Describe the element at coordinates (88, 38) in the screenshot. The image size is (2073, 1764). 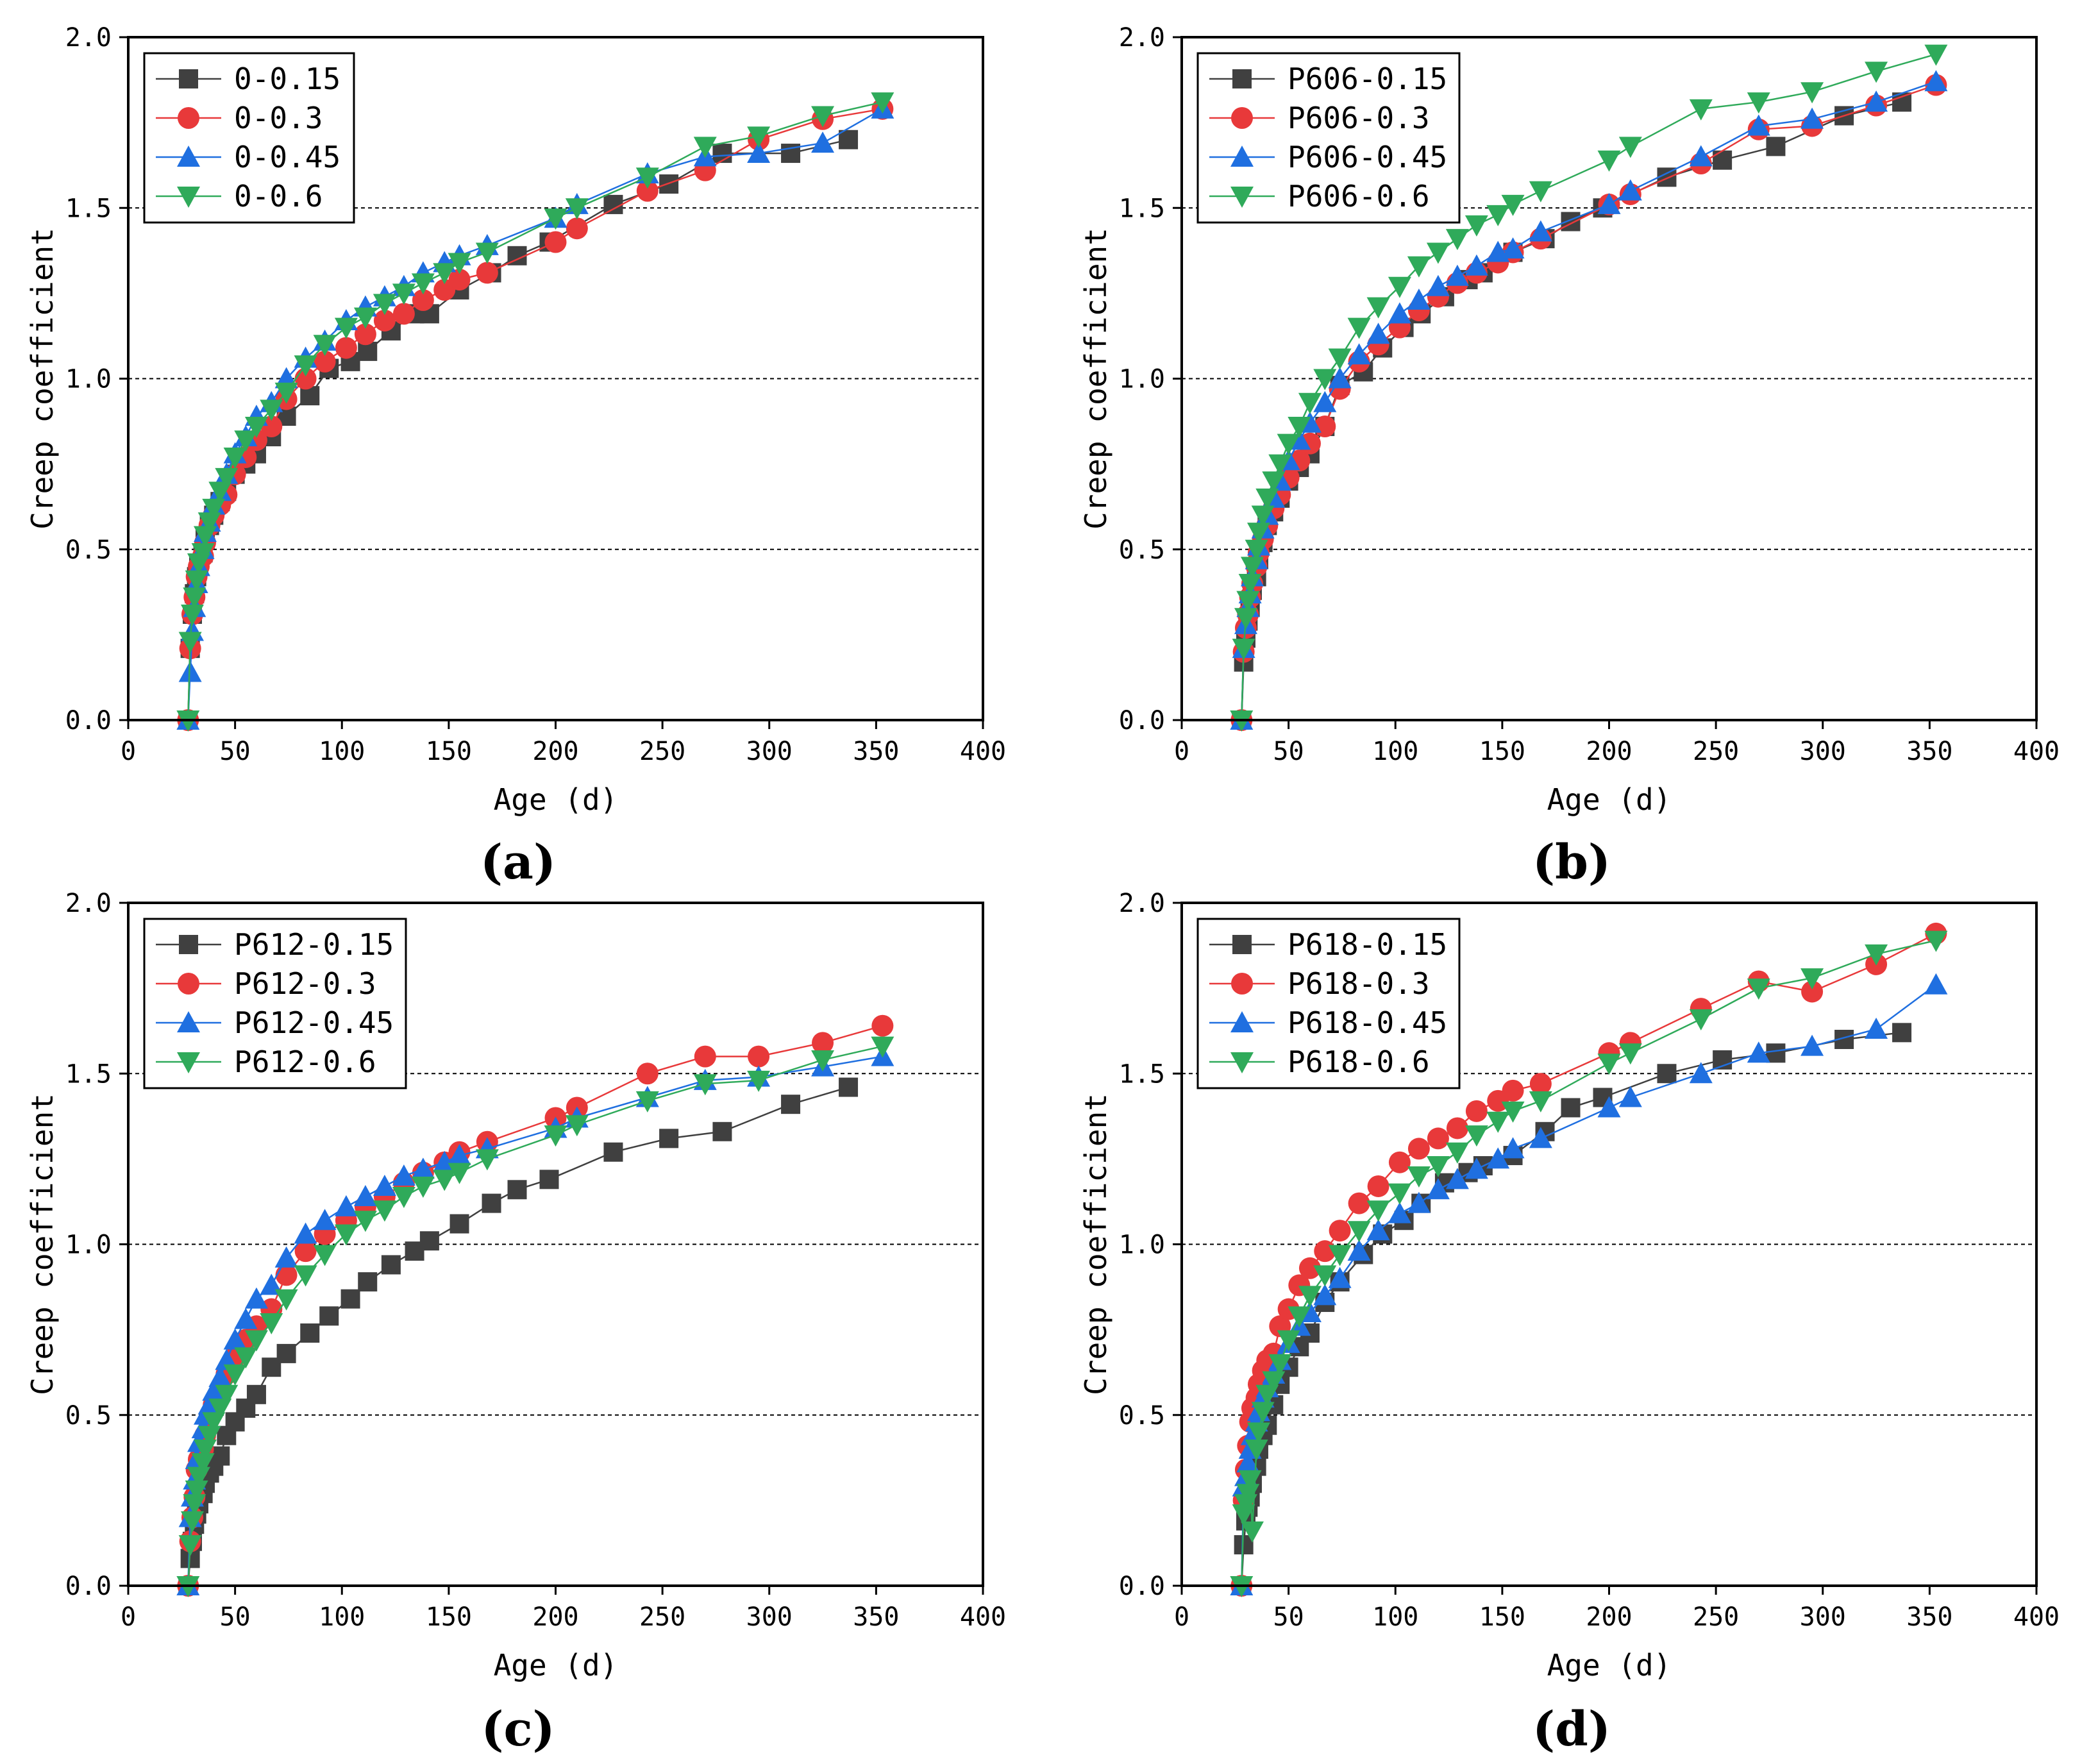
I see `y-tick-label: 2.0` at that location.